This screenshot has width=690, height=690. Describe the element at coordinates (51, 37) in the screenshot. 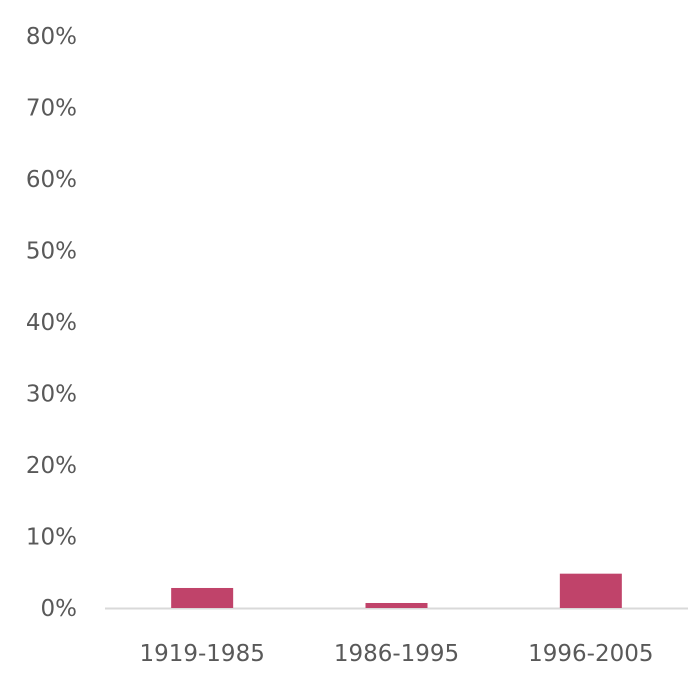

I see `y-tick-label: 80%` at that location.